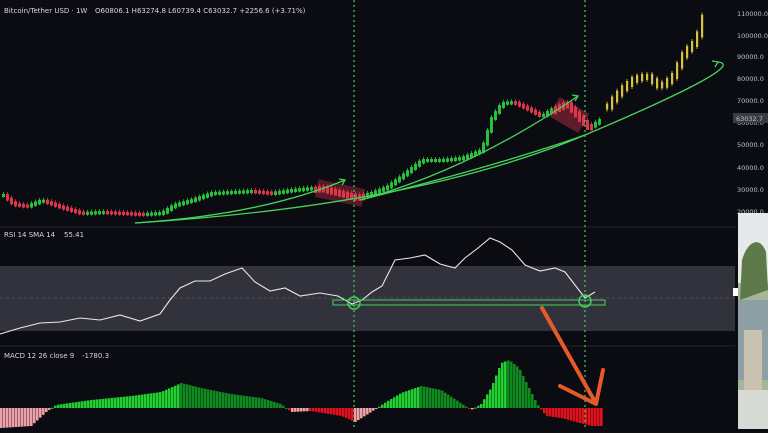  Describe the element at coordinates (735, 292) in the screenshot. I see `scroll-handle` at that location.